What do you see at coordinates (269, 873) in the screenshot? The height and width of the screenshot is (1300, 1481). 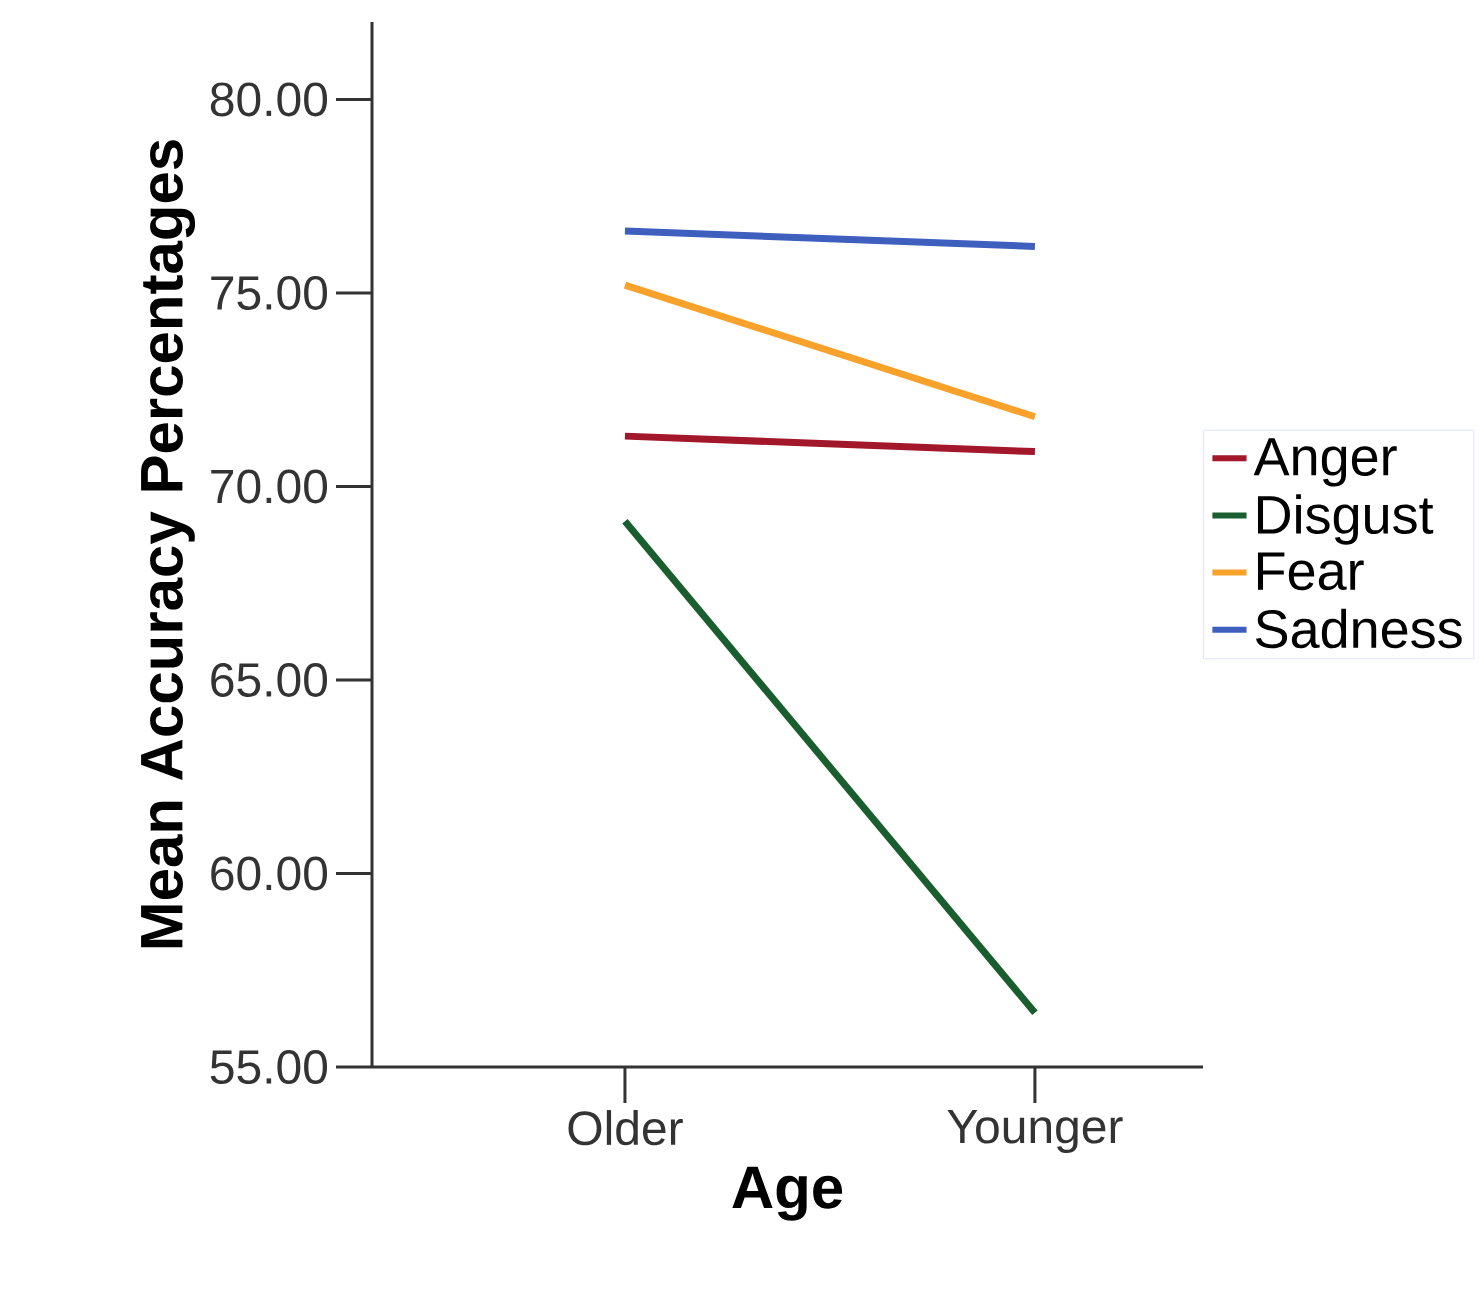 I see `y-tick-label: 60.00` at bounding box center [269, 873].